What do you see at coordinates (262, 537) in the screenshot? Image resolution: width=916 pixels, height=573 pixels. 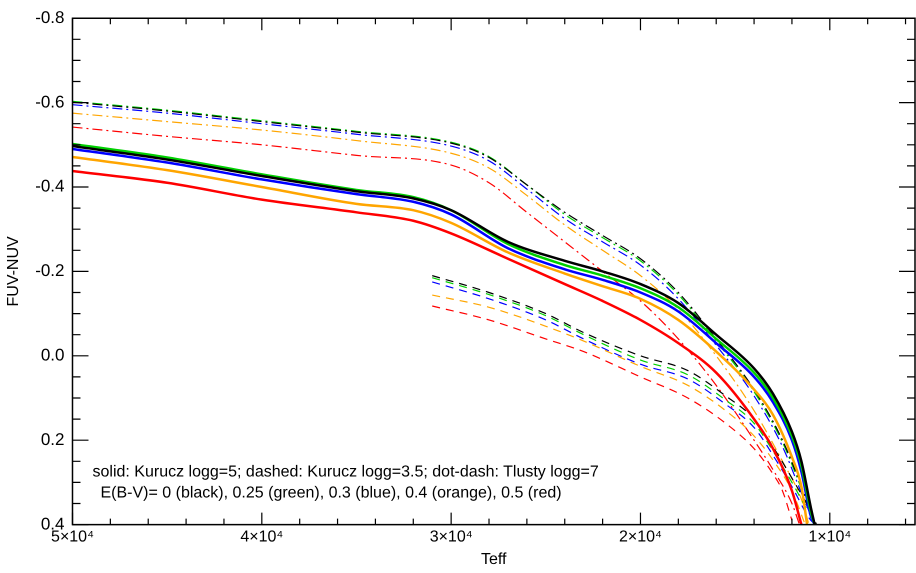 I see `x-tick-label: 4×10⁴` at bounding box center [262, 537].